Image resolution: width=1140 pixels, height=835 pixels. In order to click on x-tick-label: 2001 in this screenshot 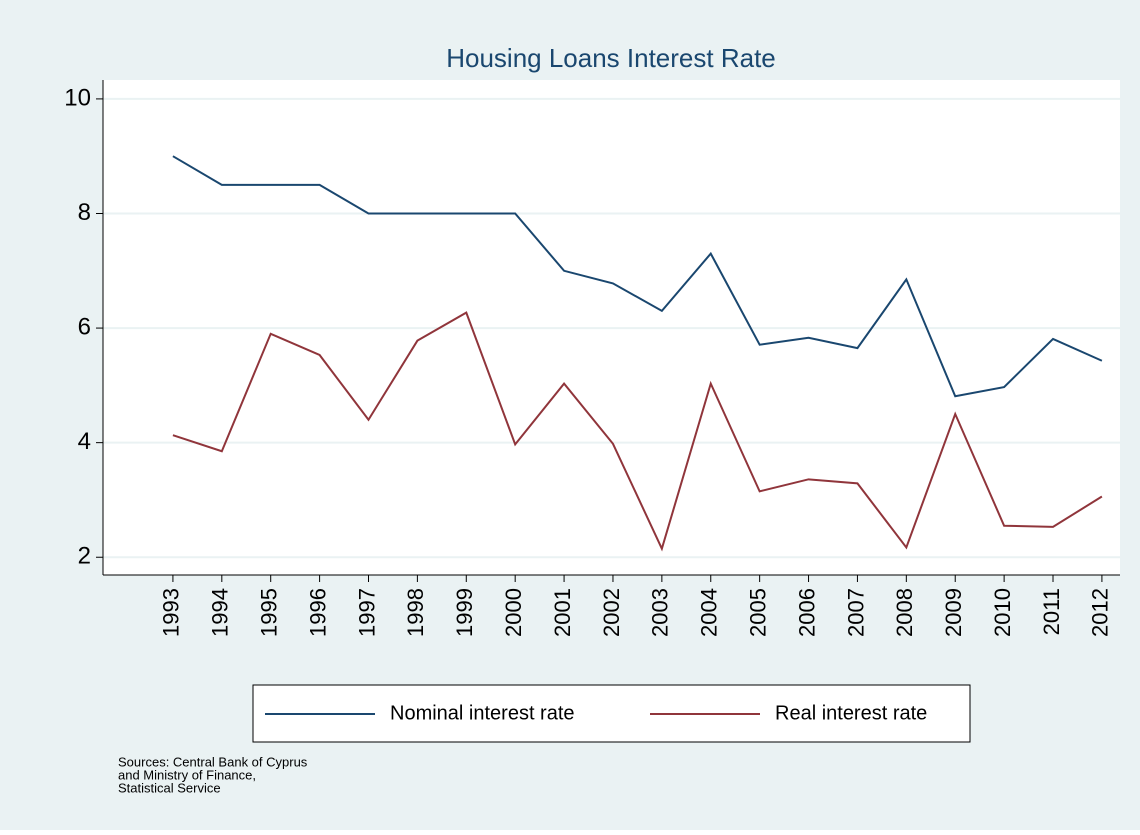, I will do `click(562, 612)`.